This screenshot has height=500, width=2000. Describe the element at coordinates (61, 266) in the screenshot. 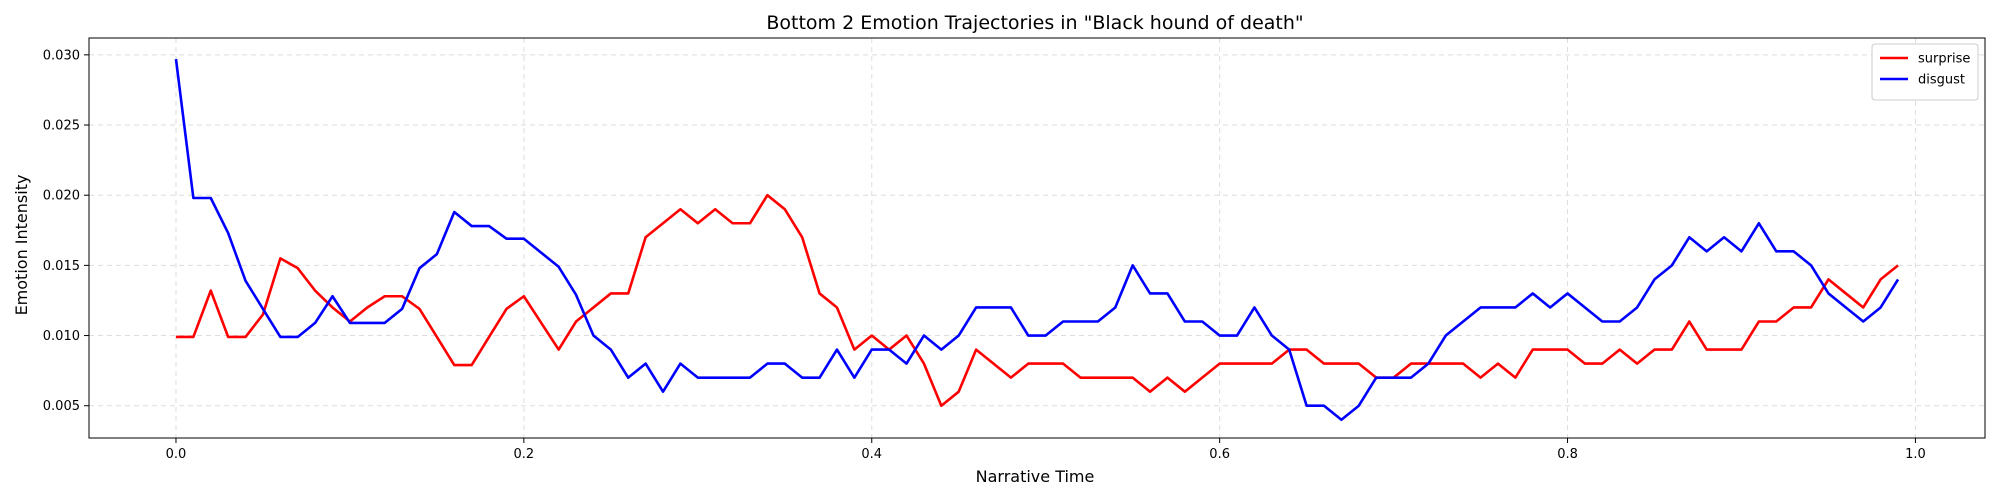

I see `y-tick-label: 0.015` at that location.